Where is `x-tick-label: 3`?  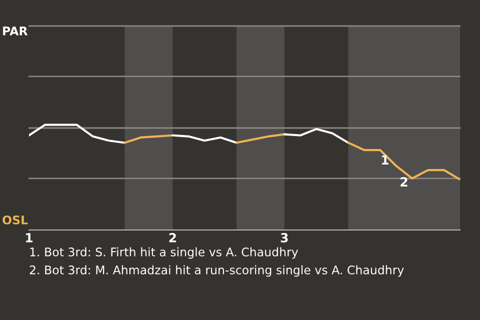 x-tick-label: 3 is located at coordinates (284, 237).